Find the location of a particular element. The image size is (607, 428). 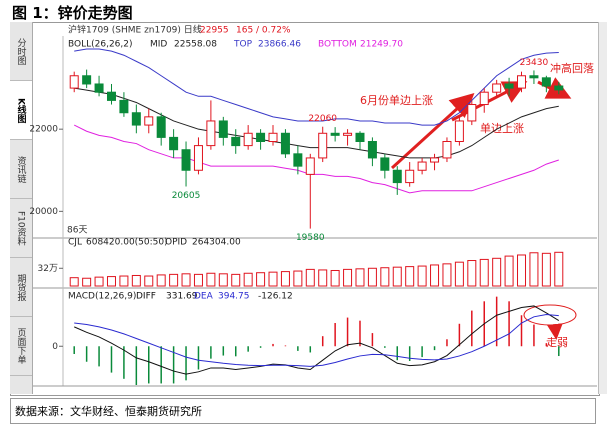

legend-label: DEA is located at coordinates (204, 297).